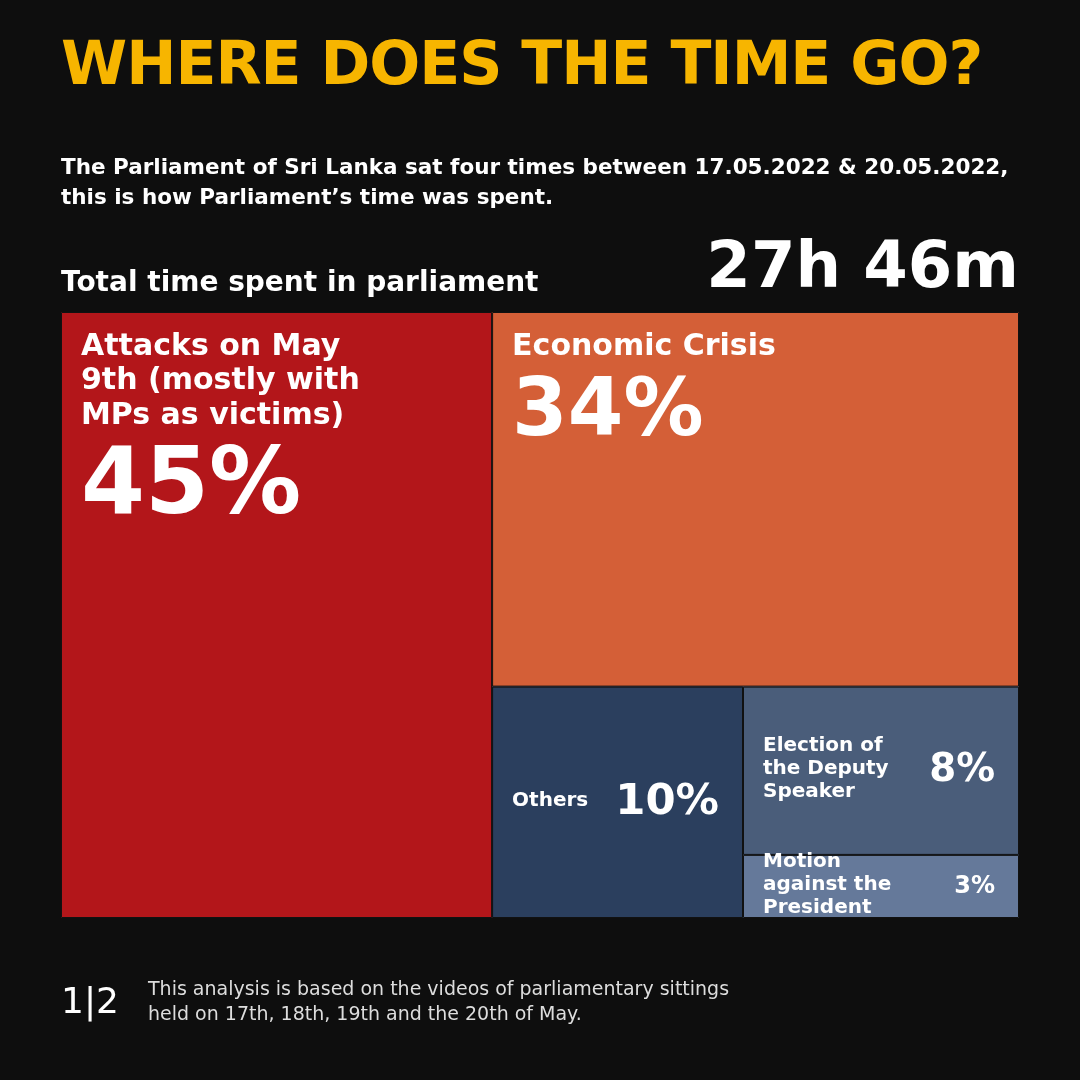 Image resolution: width=1080 pixels, height=1080 pixels. Describe the element at coordinates (300, 281) in the screenshot. I see `text: Total time spent in parliament` at that location.